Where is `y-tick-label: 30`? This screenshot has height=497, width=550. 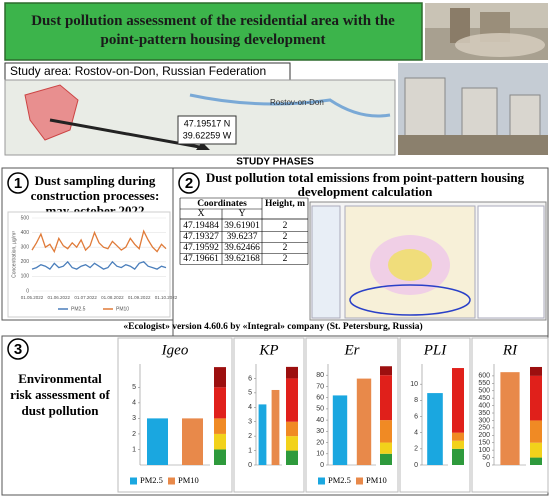 y-tick-label: 30 is located at coordinates (320, 431).